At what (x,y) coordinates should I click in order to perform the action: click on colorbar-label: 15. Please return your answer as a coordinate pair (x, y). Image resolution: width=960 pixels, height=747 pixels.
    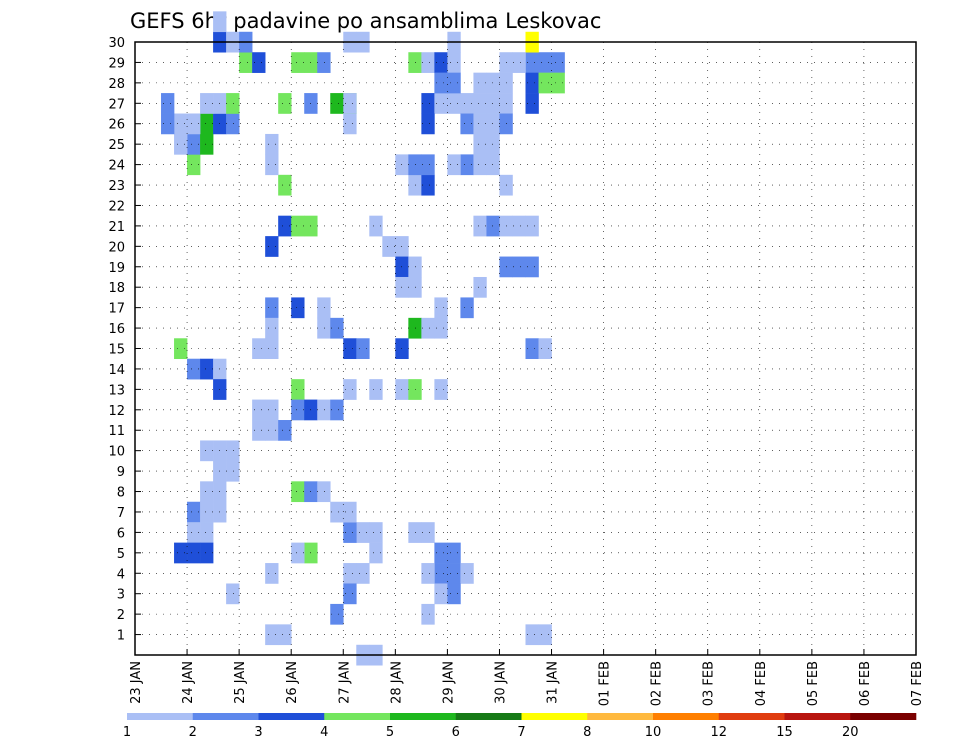
    Looking at the image, I should click on (784, 732).